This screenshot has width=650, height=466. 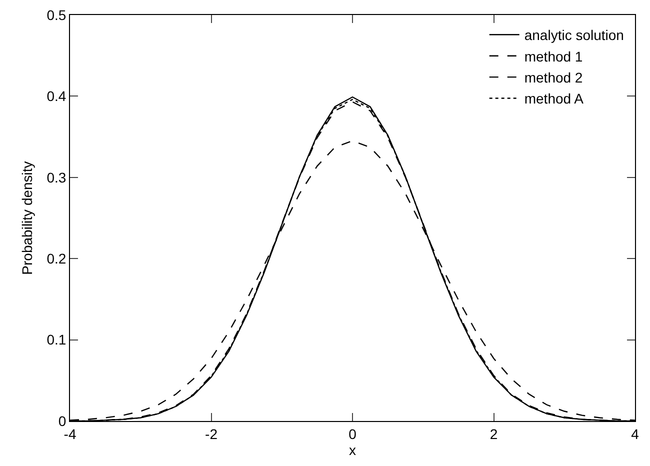 I want to click on legend-label: analytic solution, so click(x=574, y=35).